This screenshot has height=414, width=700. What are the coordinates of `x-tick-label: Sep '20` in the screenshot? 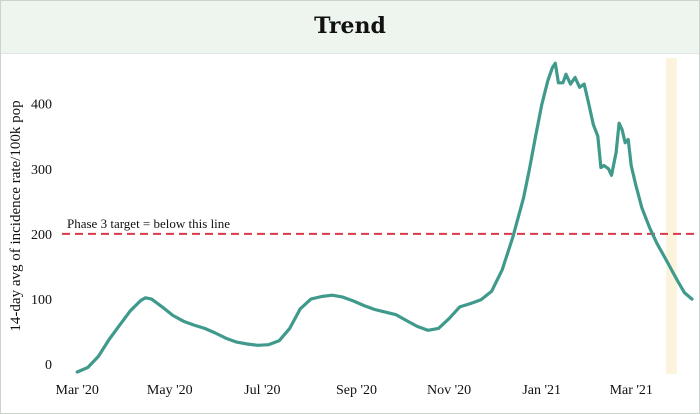 It's located at (356, 390).